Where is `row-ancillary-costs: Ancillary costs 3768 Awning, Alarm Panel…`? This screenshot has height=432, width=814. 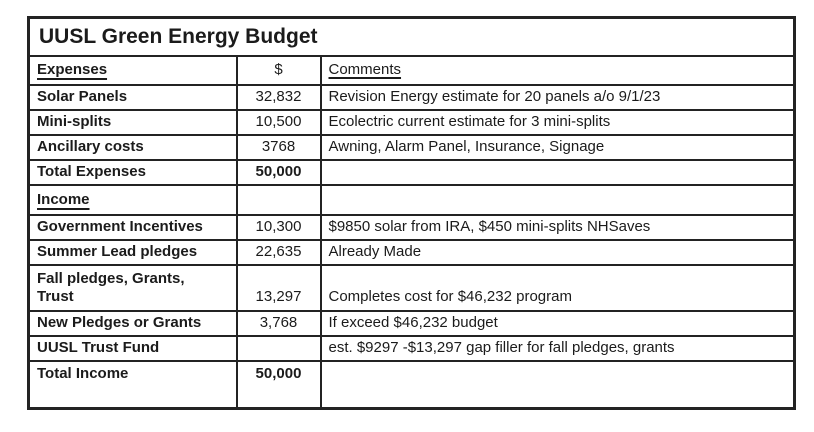 row-ancillary-costs: Ancillary costs 3768 Awning, Alarm Panel… is located at coordinates (411, 147).